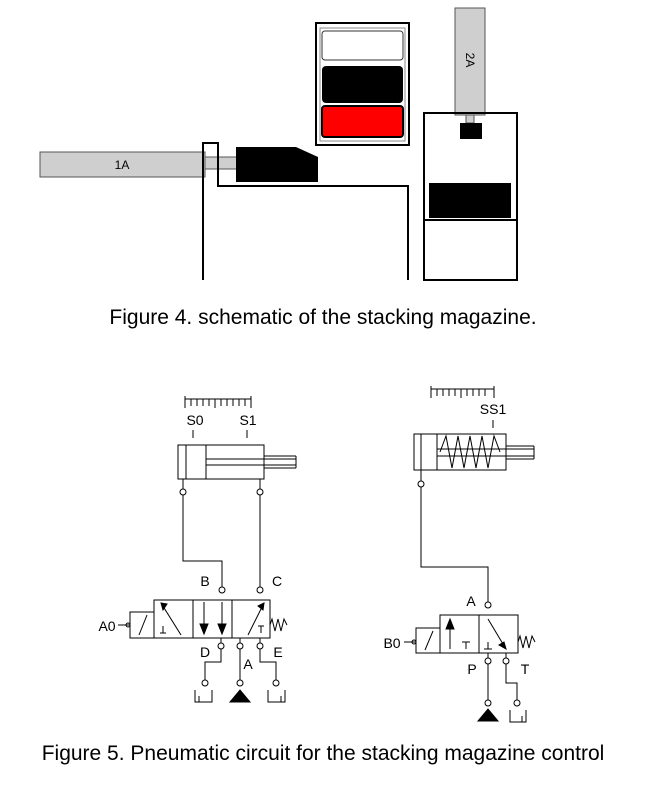 The image size is (646, 793). I want to click on port-b-a-label: A, so click(471, 601).